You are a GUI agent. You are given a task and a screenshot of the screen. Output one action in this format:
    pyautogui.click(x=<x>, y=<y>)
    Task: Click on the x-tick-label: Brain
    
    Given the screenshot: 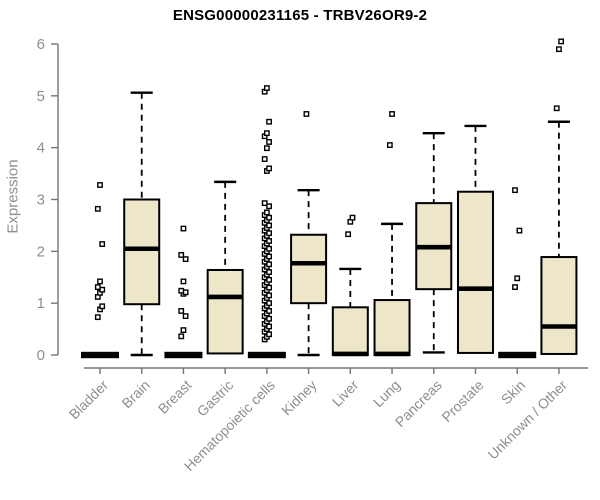 What is the action you would take?
    pyautogui.click(x=135, y=394)
    